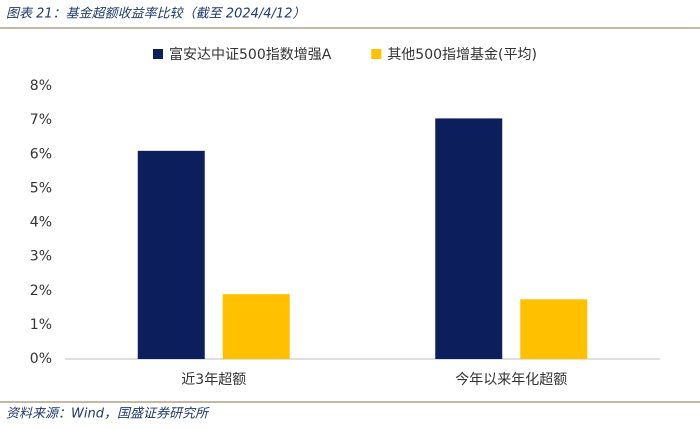 The image size is (700, 428). Describe the element at coordinates (41, 120) in the screenshot. I see `y-tick-label: 7%` at that location.